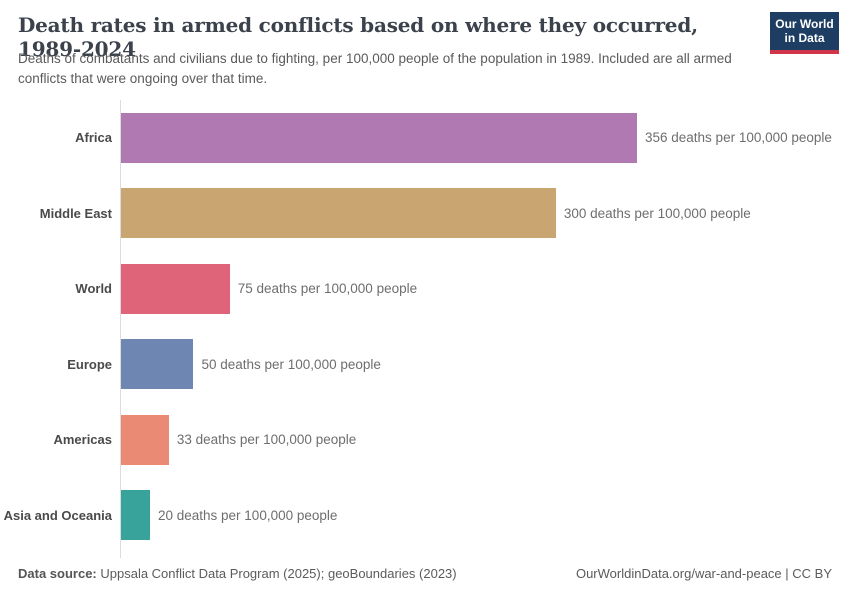  What do you see at coordinates (89, 364) in the screenshot?
I see `category-label: Europe` at bounding box center [89, 364].